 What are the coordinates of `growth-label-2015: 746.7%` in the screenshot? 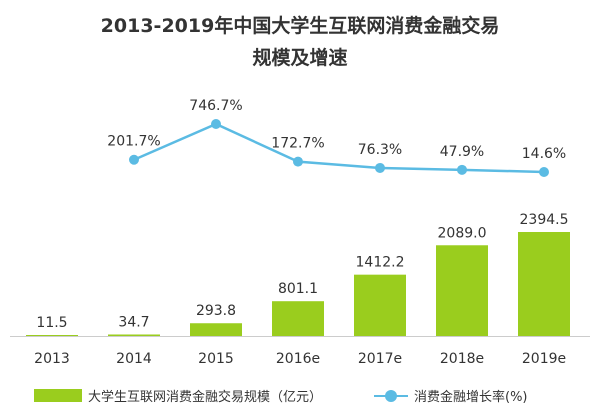 It's located at (215, 106).